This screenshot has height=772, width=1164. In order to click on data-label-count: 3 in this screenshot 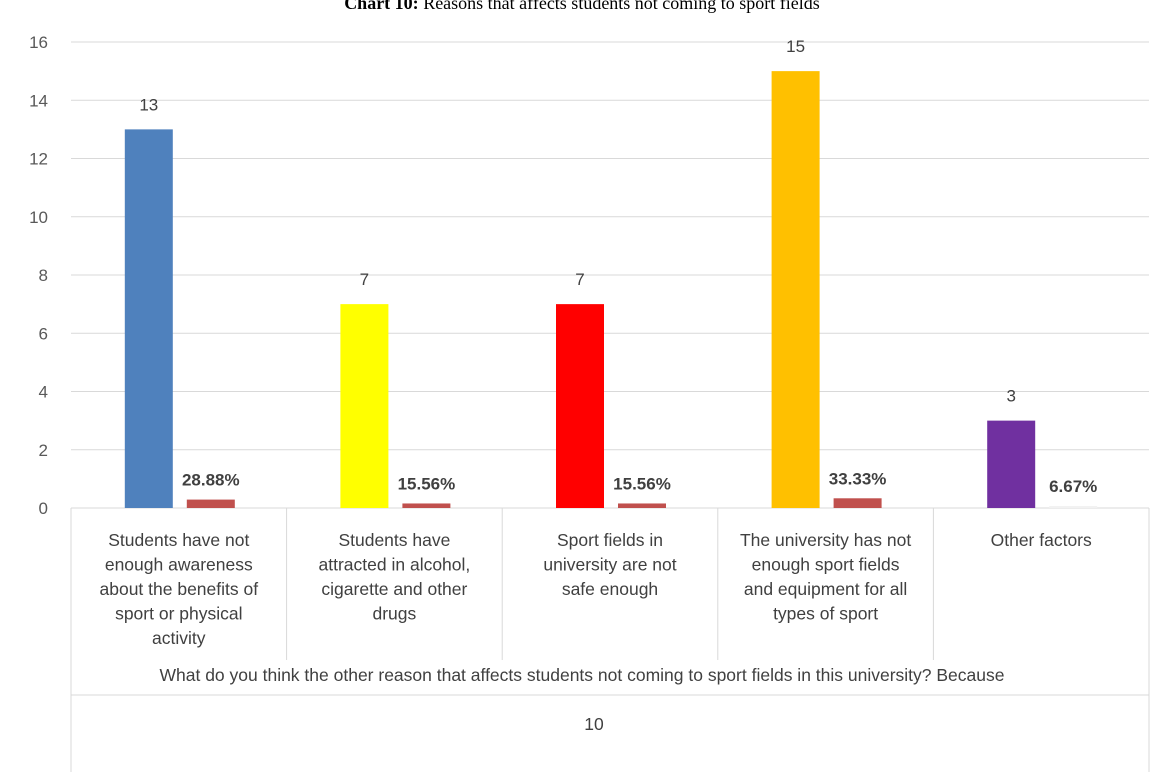, I will do `click(1010, 396)`.